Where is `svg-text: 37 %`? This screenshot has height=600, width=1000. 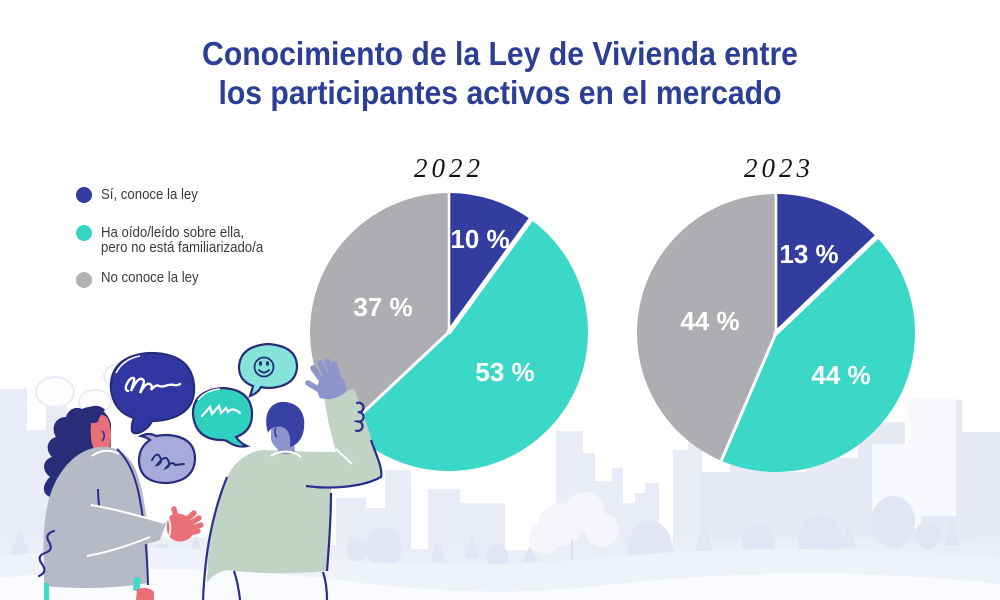
svg-text: 37 % is located at coordinates (382, 307).